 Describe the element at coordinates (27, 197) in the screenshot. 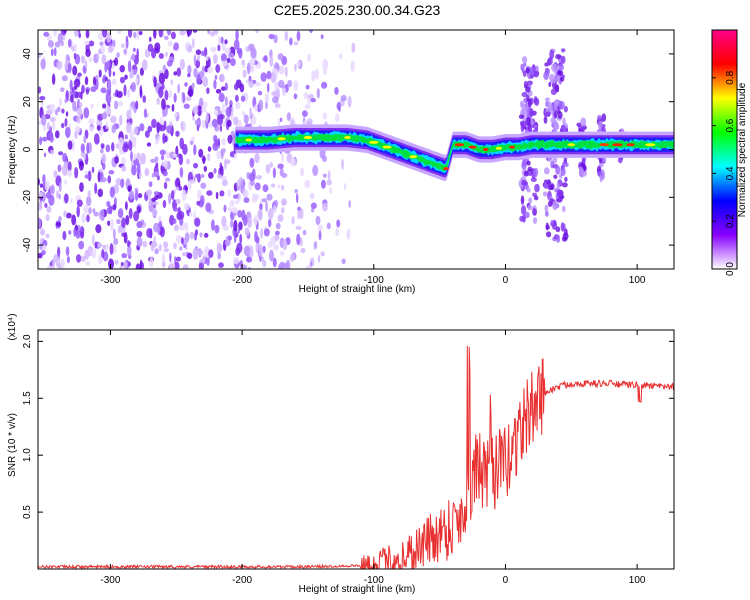

I see `y-tick-label: -20` at that location.